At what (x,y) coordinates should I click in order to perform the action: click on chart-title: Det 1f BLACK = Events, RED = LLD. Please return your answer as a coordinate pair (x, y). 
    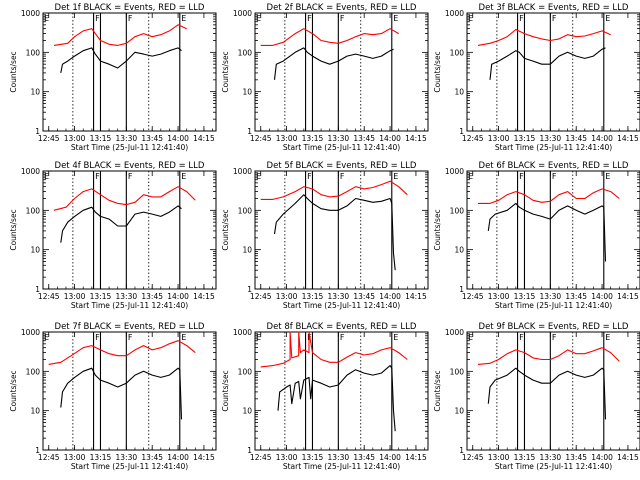
    Looking at the image, I should click on (130, 8).